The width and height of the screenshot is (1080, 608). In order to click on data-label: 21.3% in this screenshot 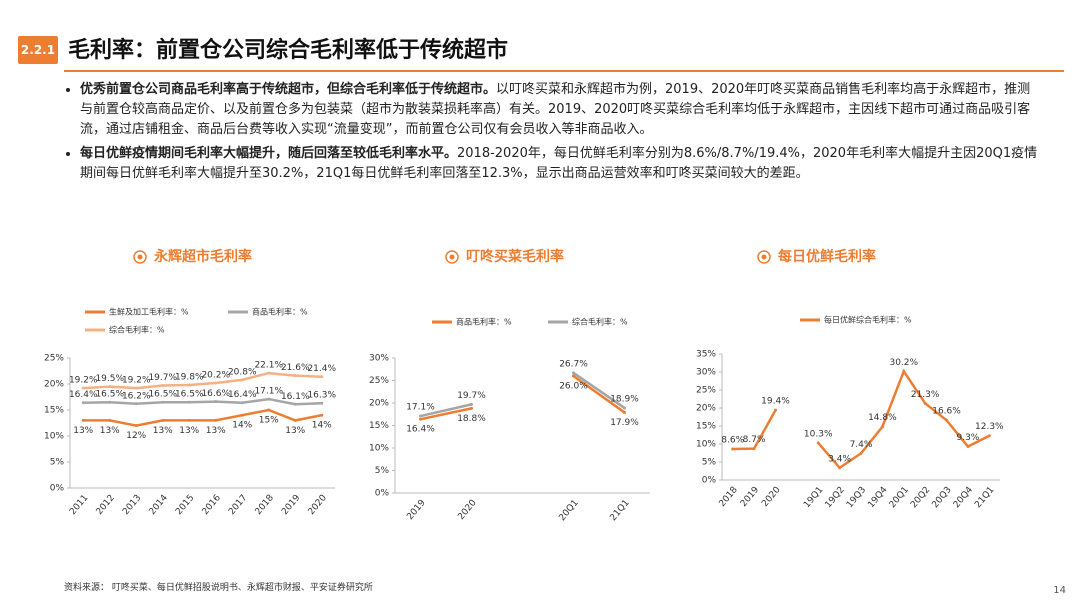, I will do `click(925, 395)`.